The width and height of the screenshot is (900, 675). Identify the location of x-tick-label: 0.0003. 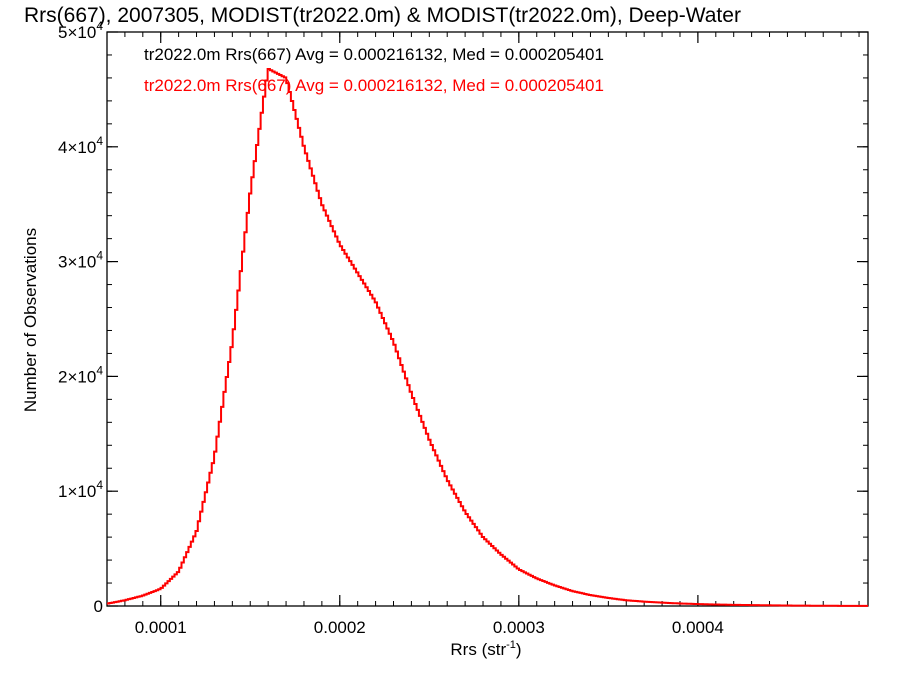
(519, 627).